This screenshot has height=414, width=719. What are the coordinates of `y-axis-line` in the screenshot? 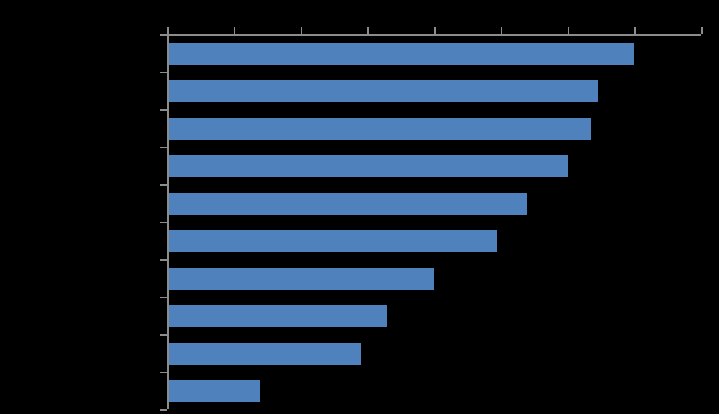 It's located at (168, 221).